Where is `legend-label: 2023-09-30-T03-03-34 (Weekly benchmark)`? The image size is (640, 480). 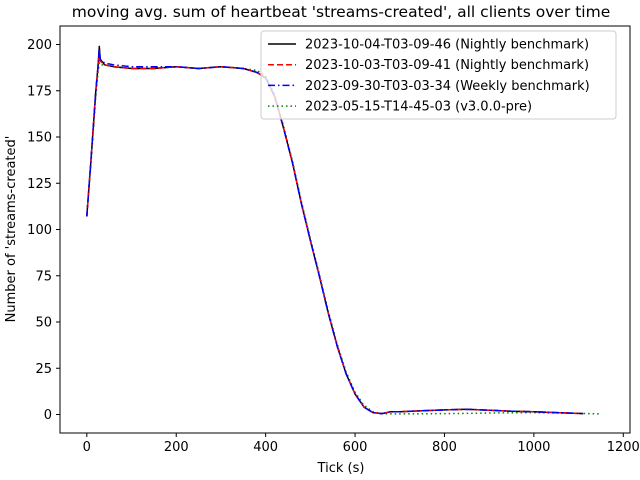
legend-label: 2023-09-30-T03-03-34 (Weekly benchmark) is located at coordinates (447, 86).